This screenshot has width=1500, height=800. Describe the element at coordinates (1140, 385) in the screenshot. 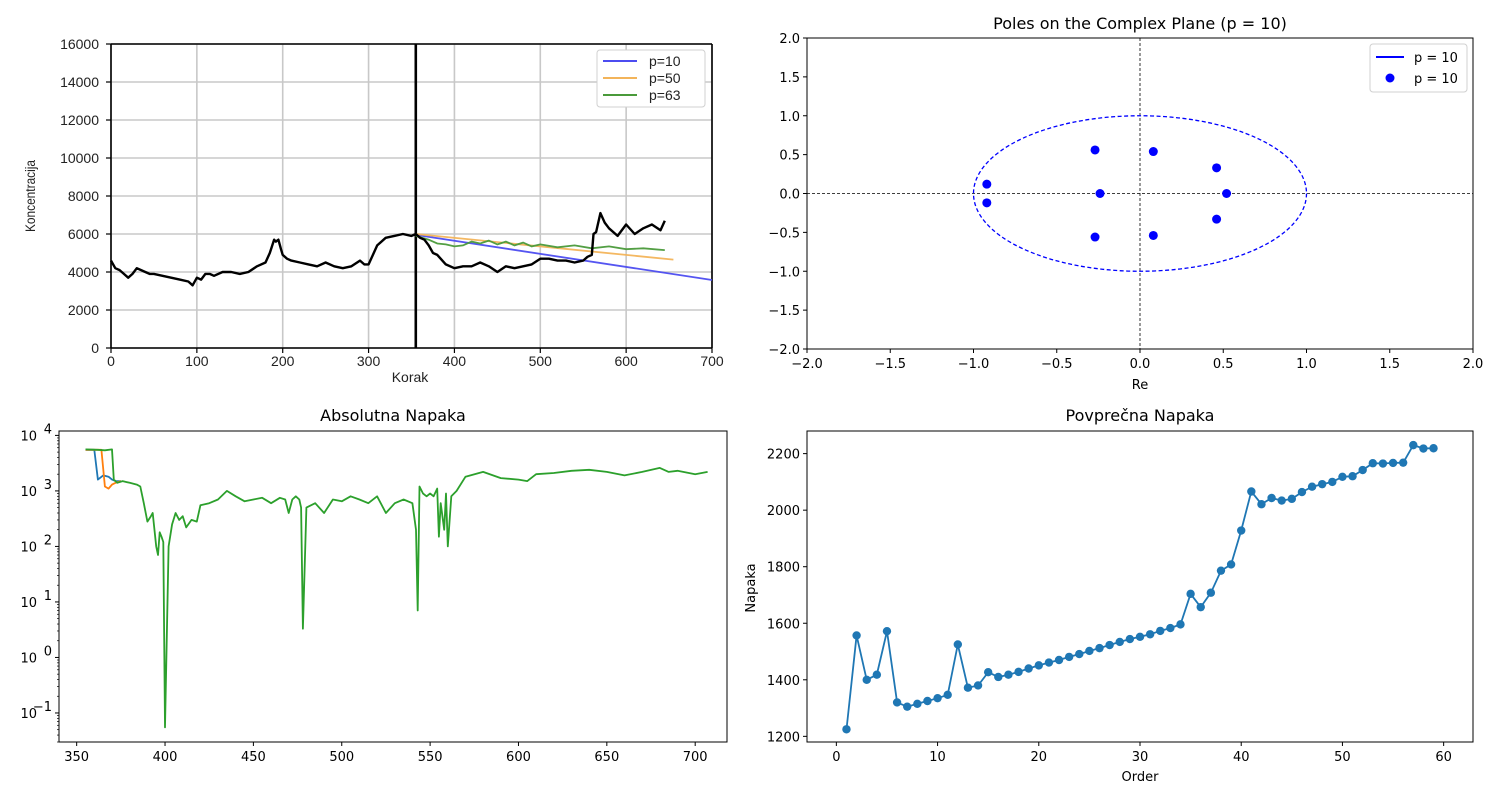

I see `poles-chart-xlabel: Re` at that location.